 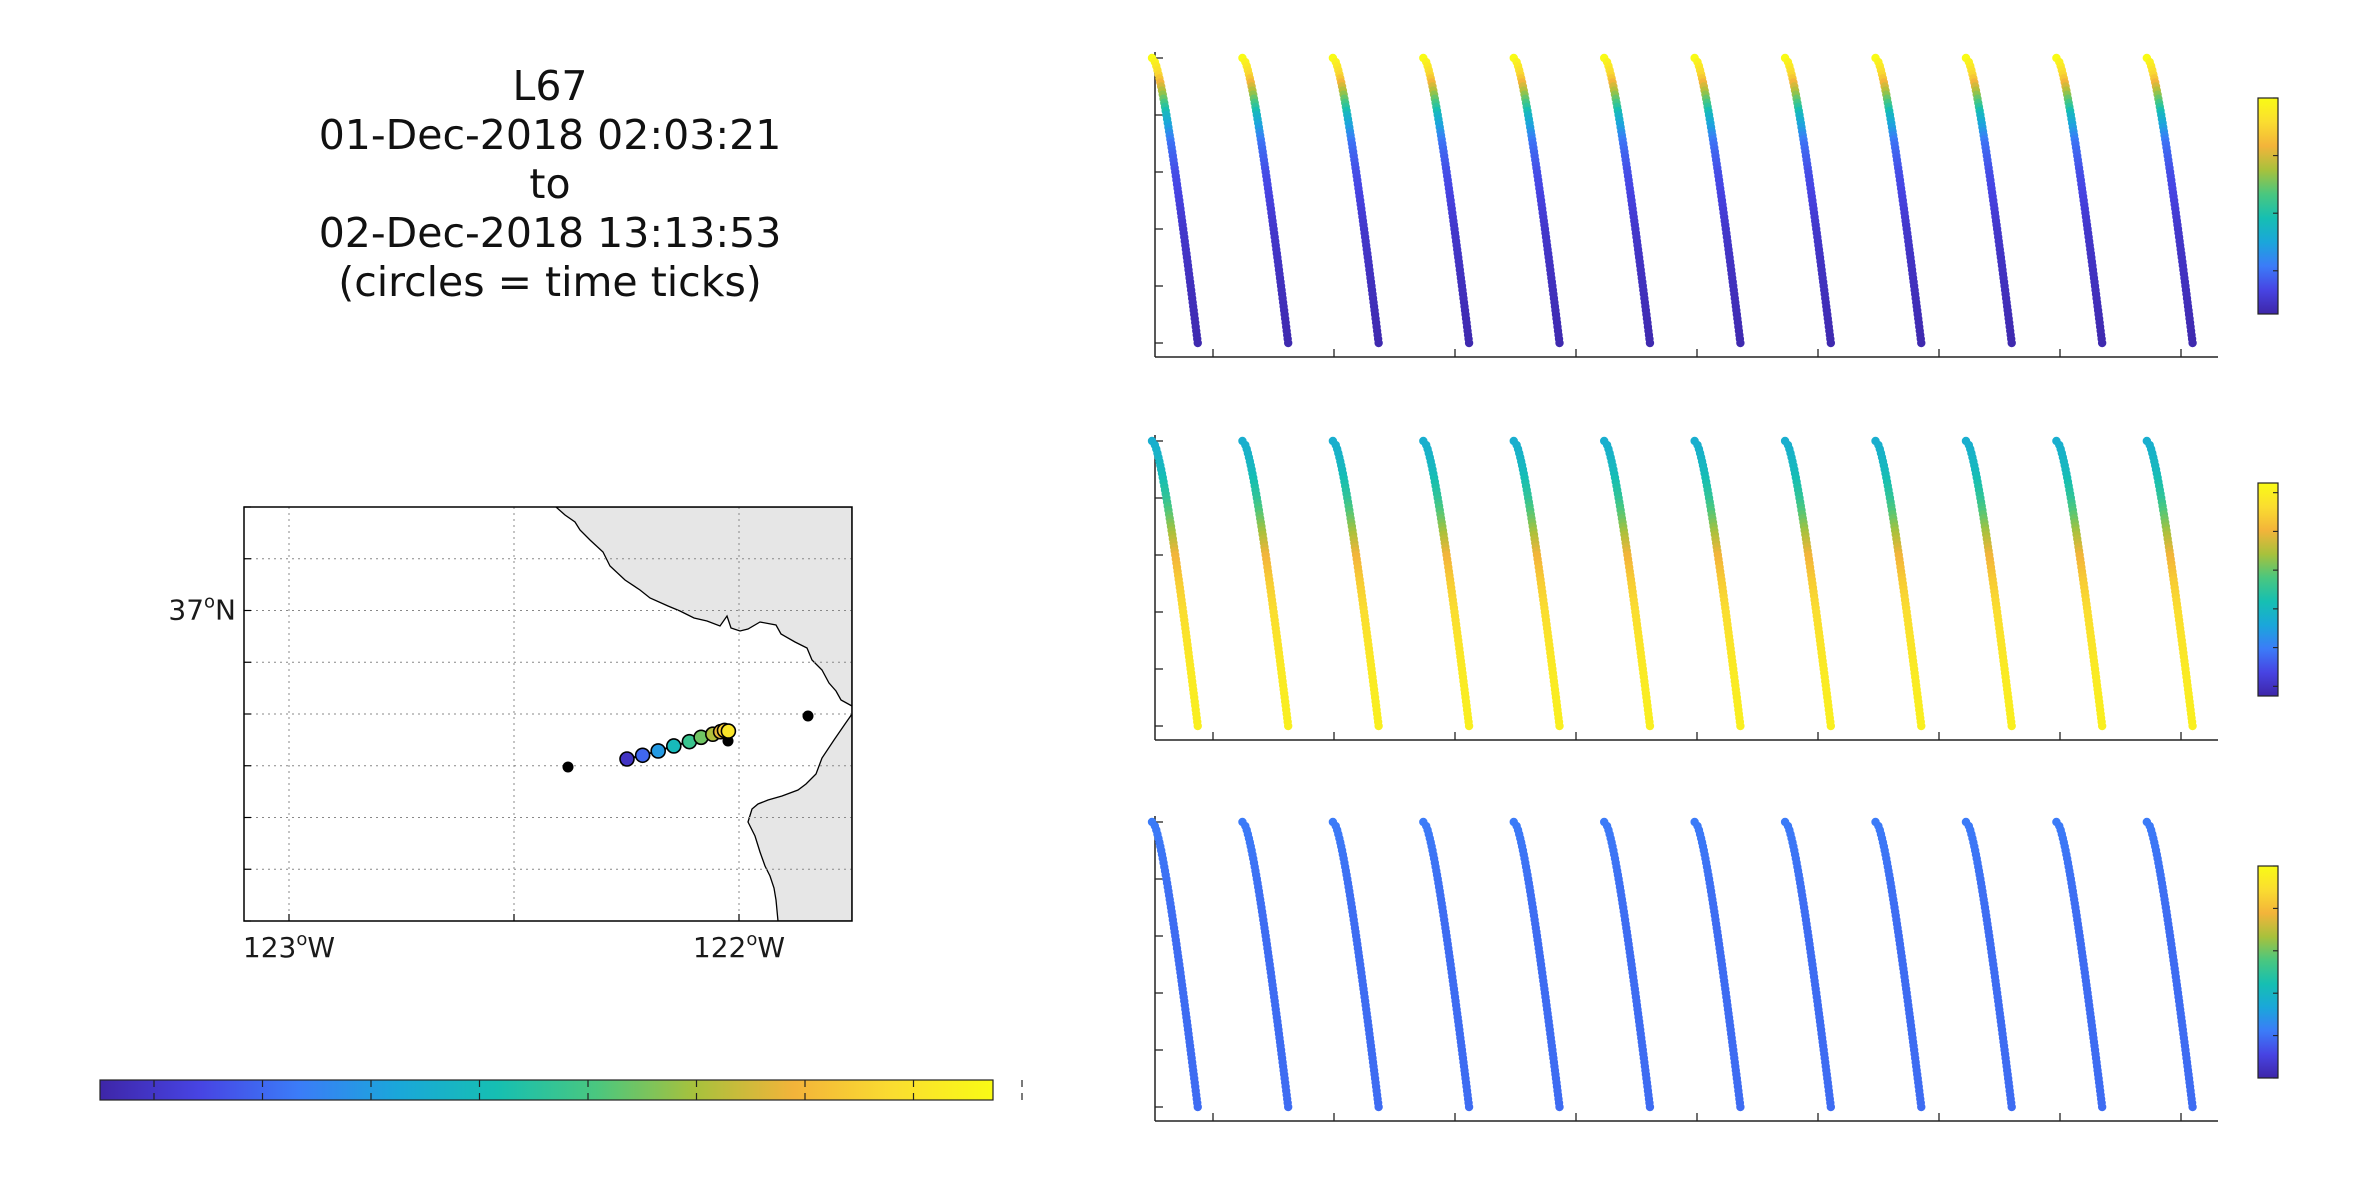 I want to click on title-line-2: 01-Dec-2018 02:03:21, so click(x=550, y=135).